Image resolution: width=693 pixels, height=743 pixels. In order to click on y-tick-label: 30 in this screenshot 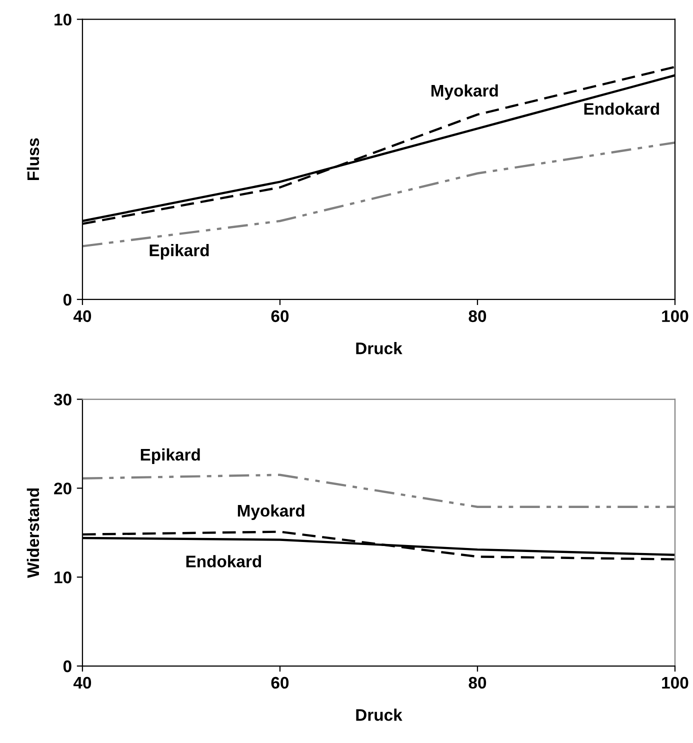, I will do `click(63, 400)`.